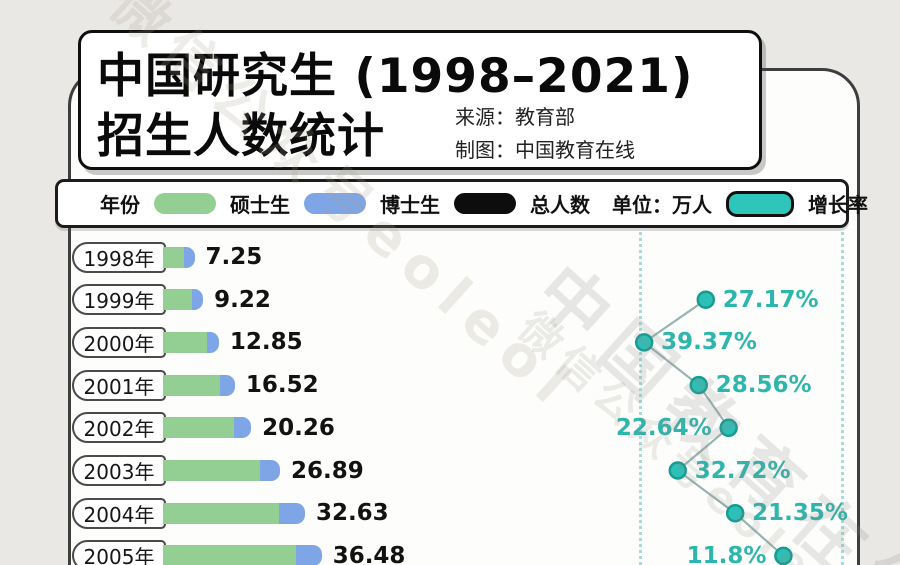  I want to click on year-pill: 1999年, so click(119, 300).